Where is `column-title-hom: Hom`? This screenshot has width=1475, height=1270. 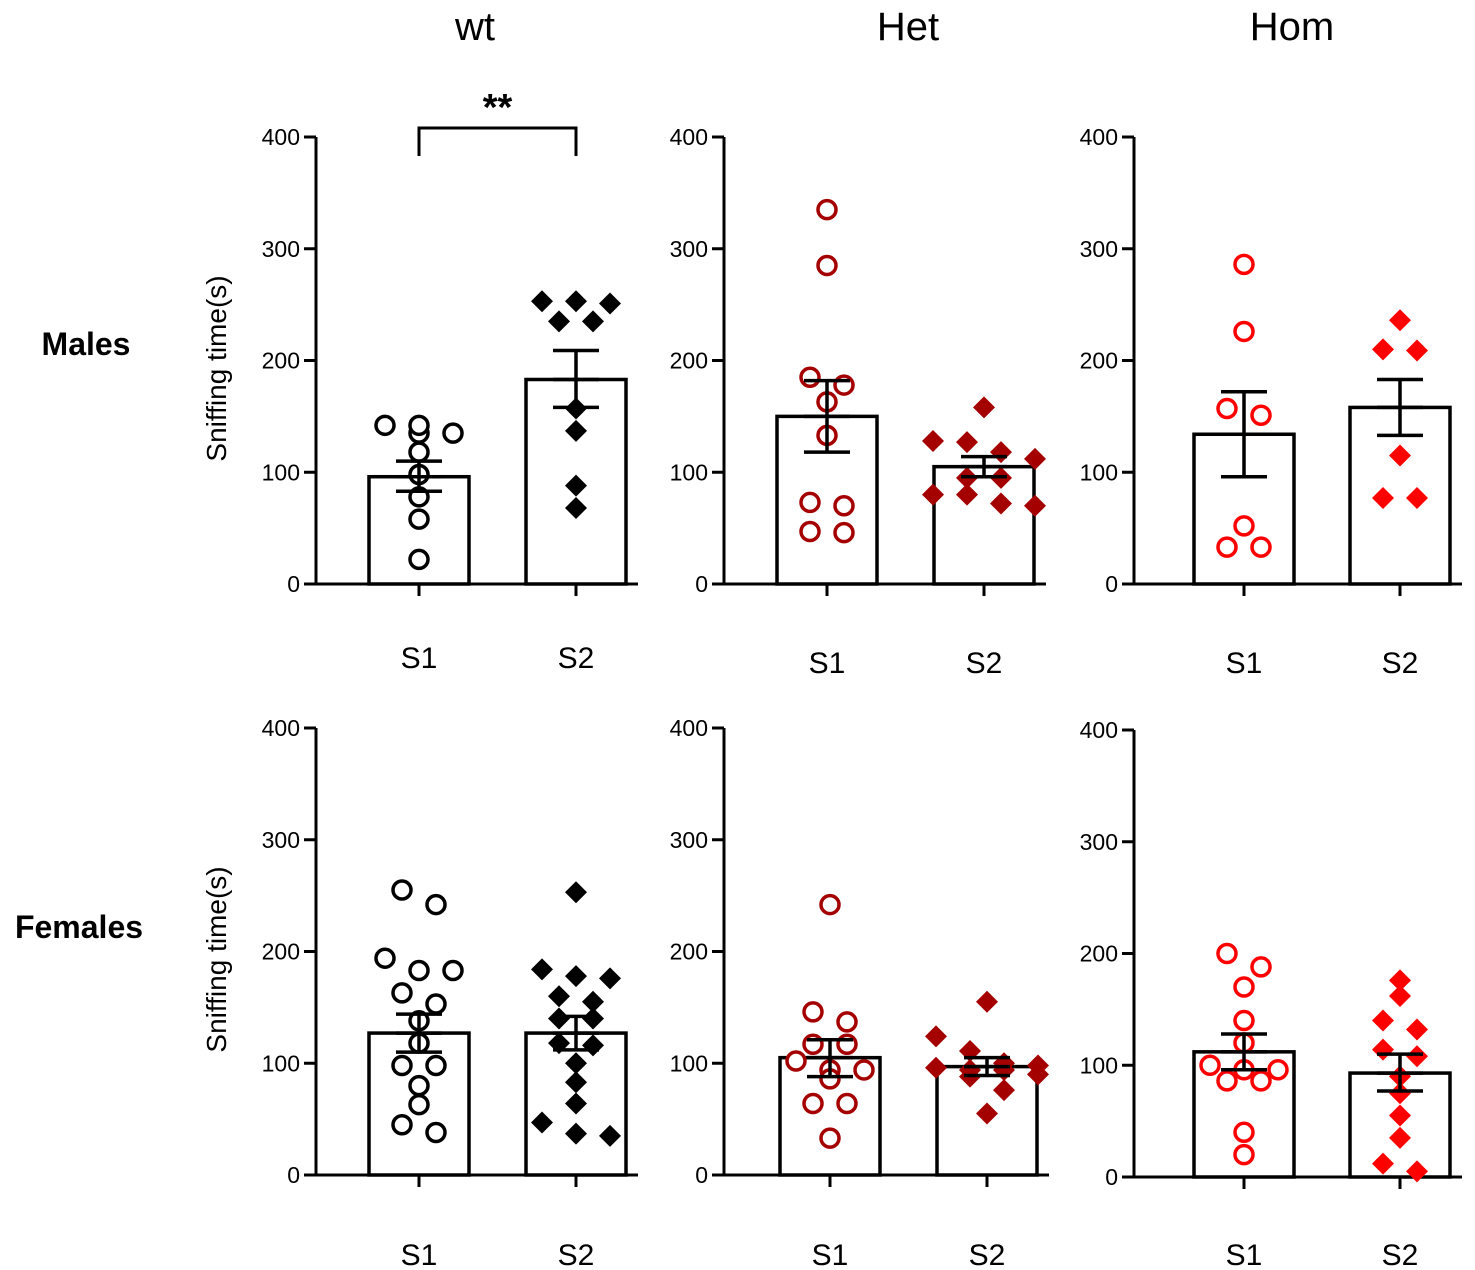 column-title-hom: Hom is located at coordinates (1292, 27).